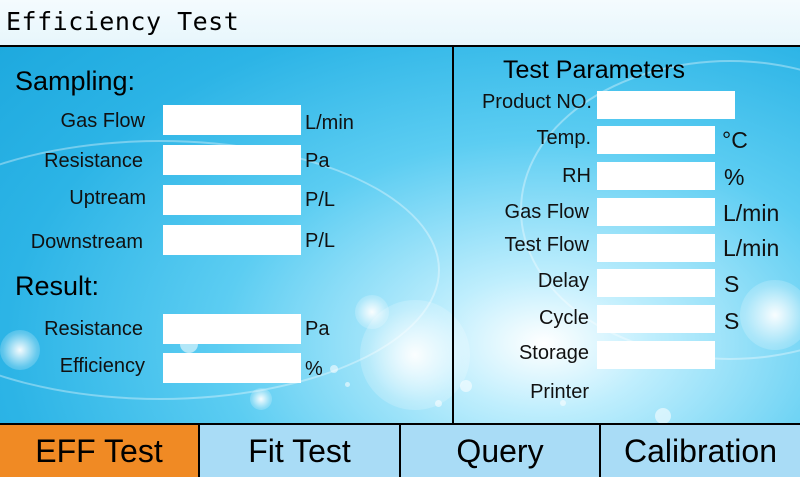 The image size is (800, 477). I want to click on result-efficiency-unit: %, so click(314, 369).